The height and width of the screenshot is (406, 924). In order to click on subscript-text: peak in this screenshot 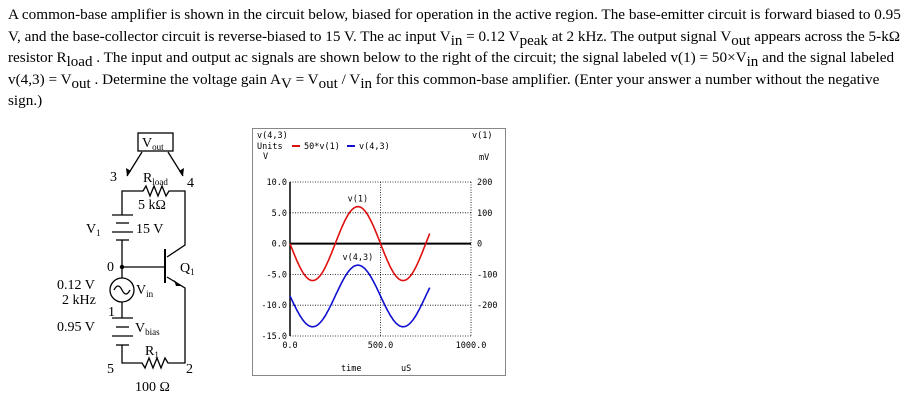, I will do `click(533, 40)`.